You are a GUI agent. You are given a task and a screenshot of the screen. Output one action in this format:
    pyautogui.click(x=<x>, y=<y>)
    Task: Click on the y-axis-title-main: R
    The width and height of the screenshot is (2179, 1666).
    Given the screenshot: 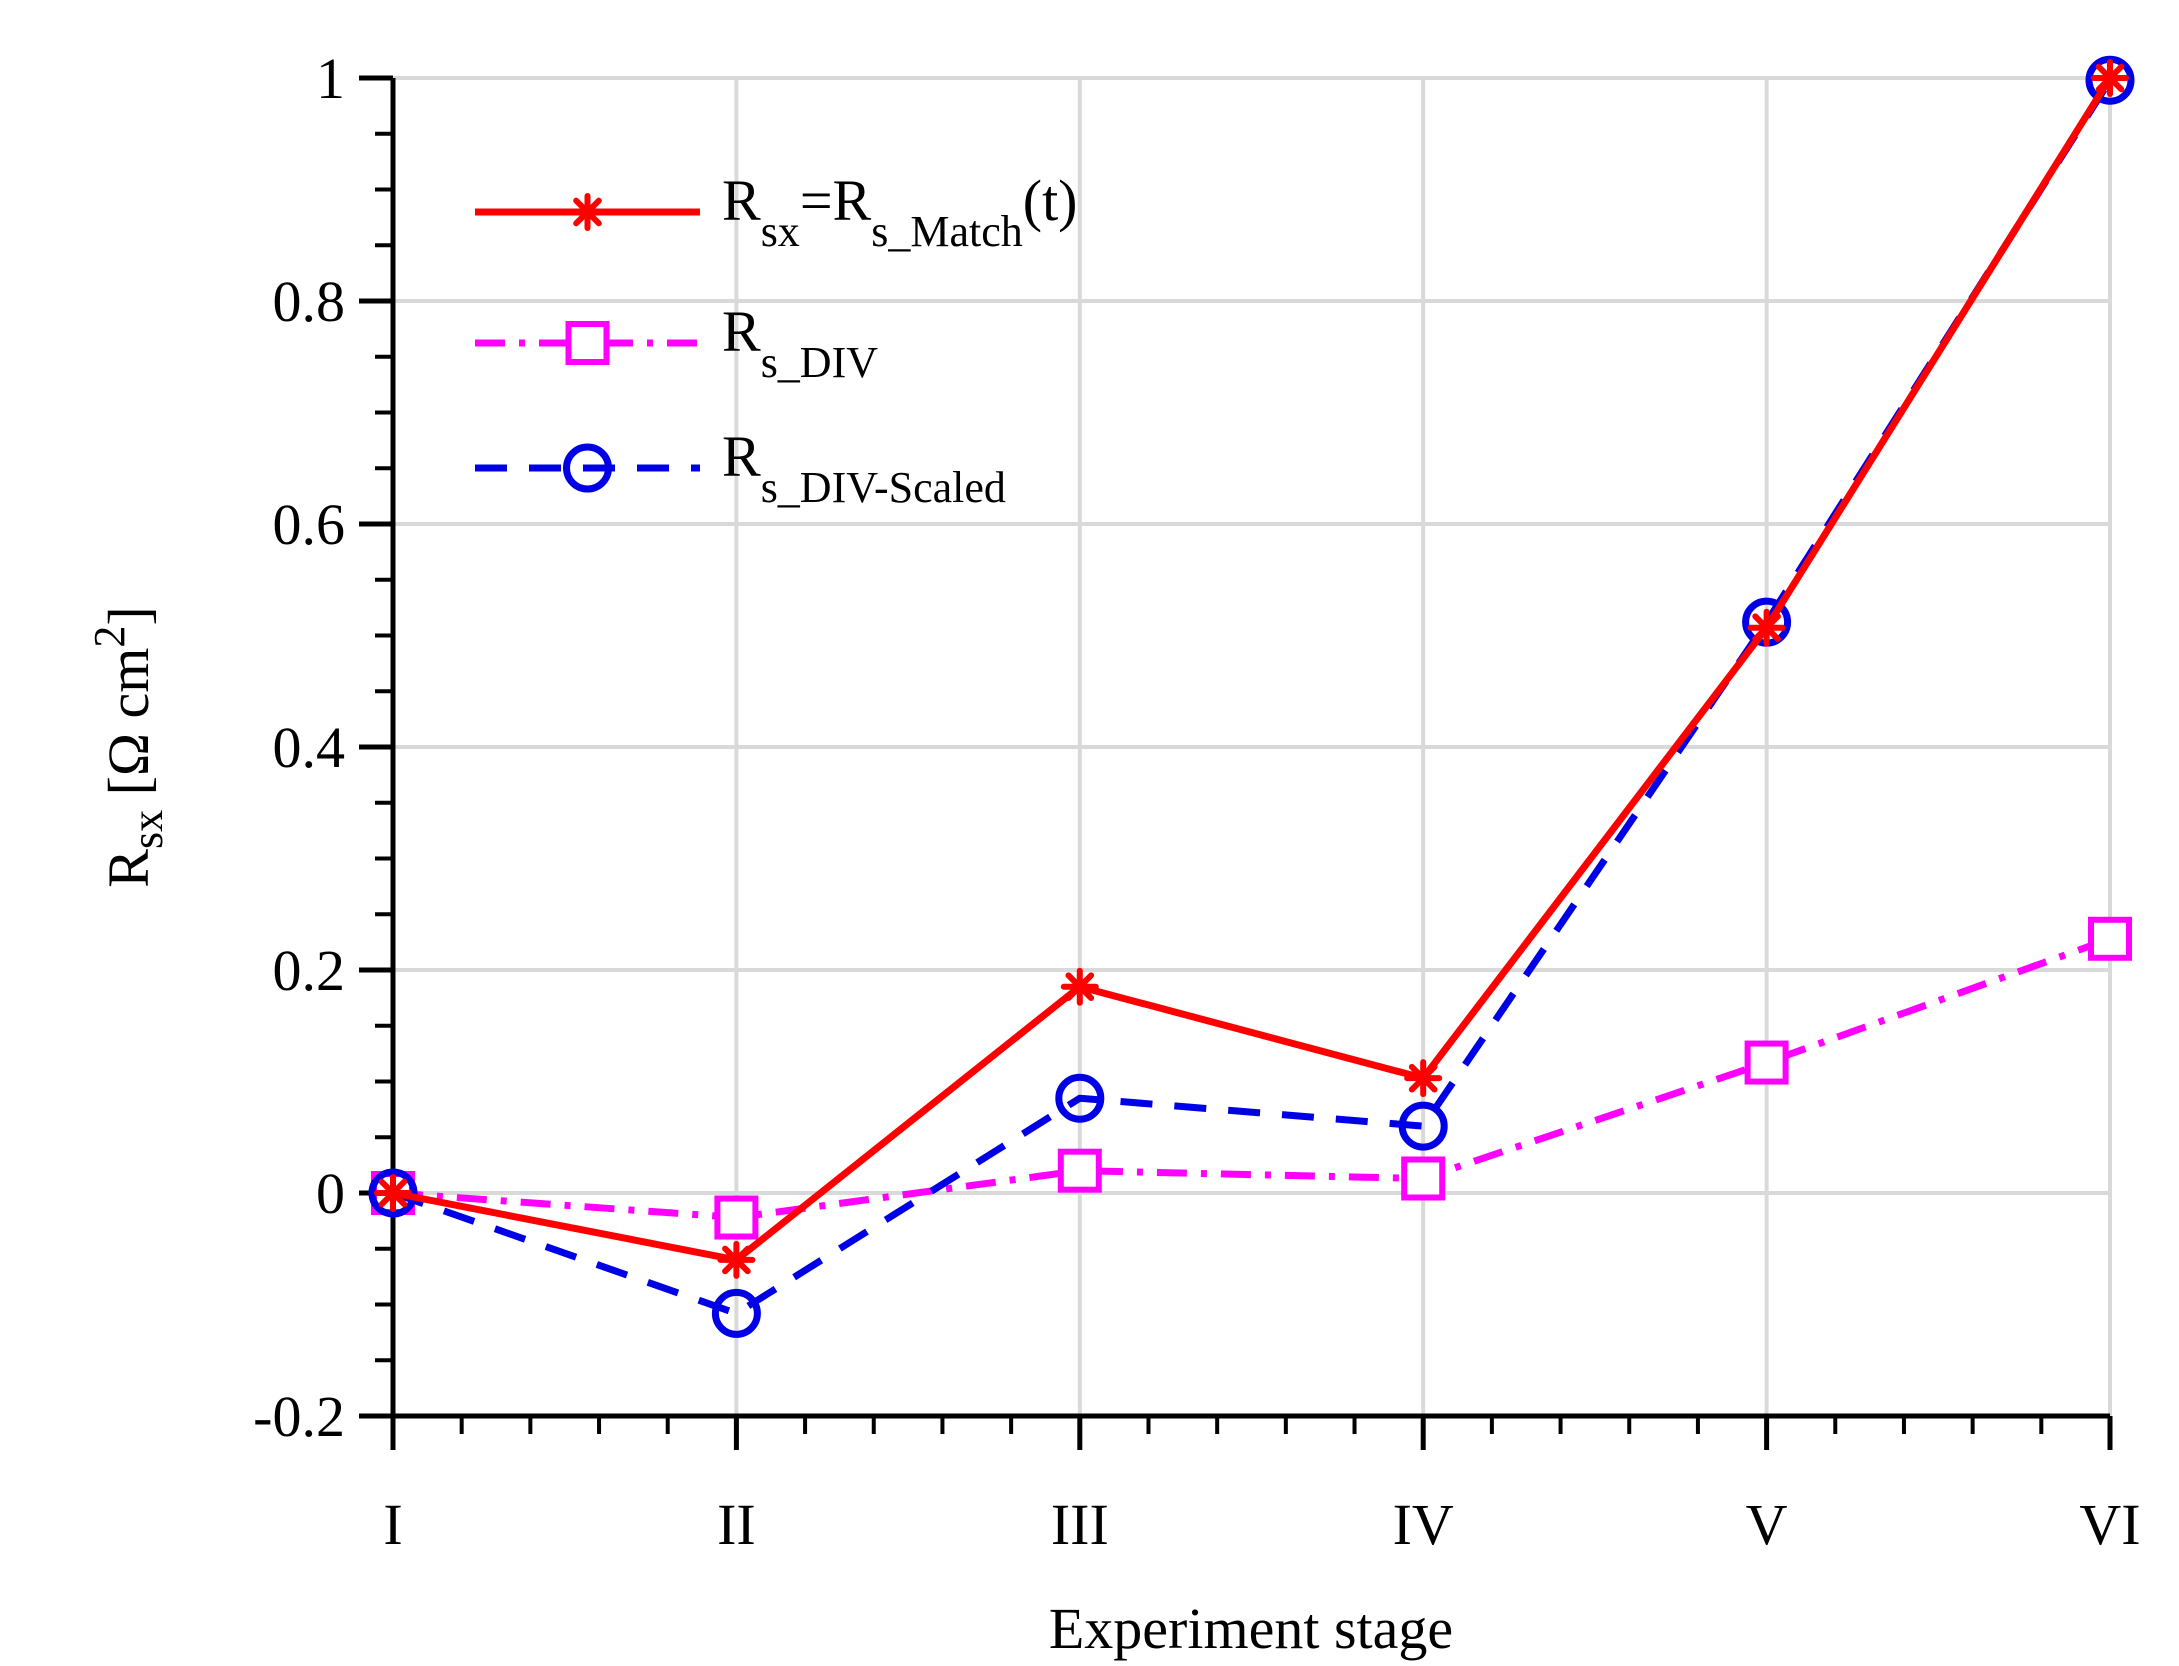 What is the action you would take?
    pyautogui.click(x=128, y=868)
    